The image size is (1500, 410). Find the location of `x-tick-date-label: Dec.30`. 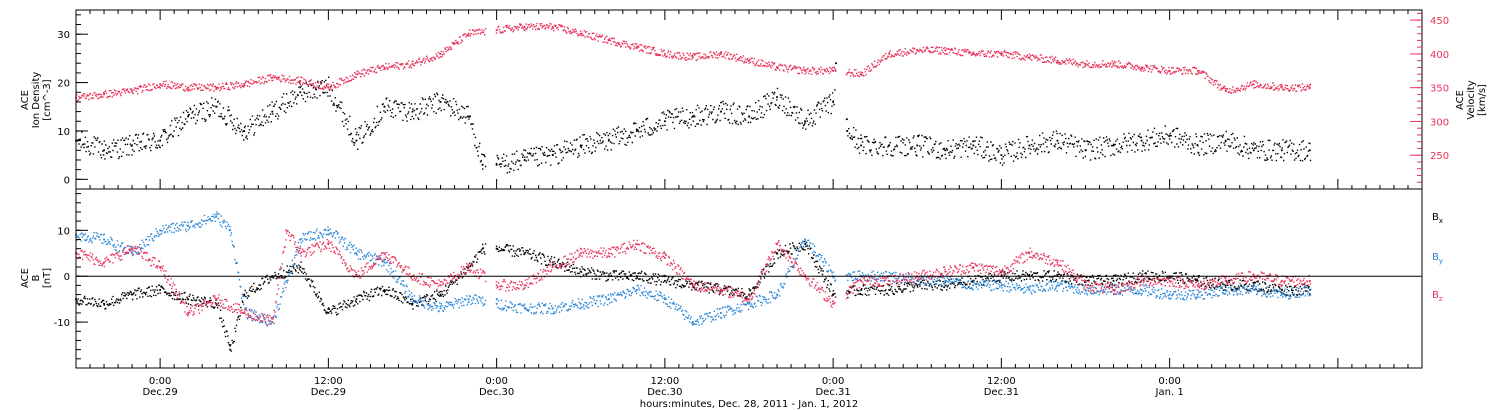

x-tick-date-label: Dec.30 is located at coordinates (496, 392).